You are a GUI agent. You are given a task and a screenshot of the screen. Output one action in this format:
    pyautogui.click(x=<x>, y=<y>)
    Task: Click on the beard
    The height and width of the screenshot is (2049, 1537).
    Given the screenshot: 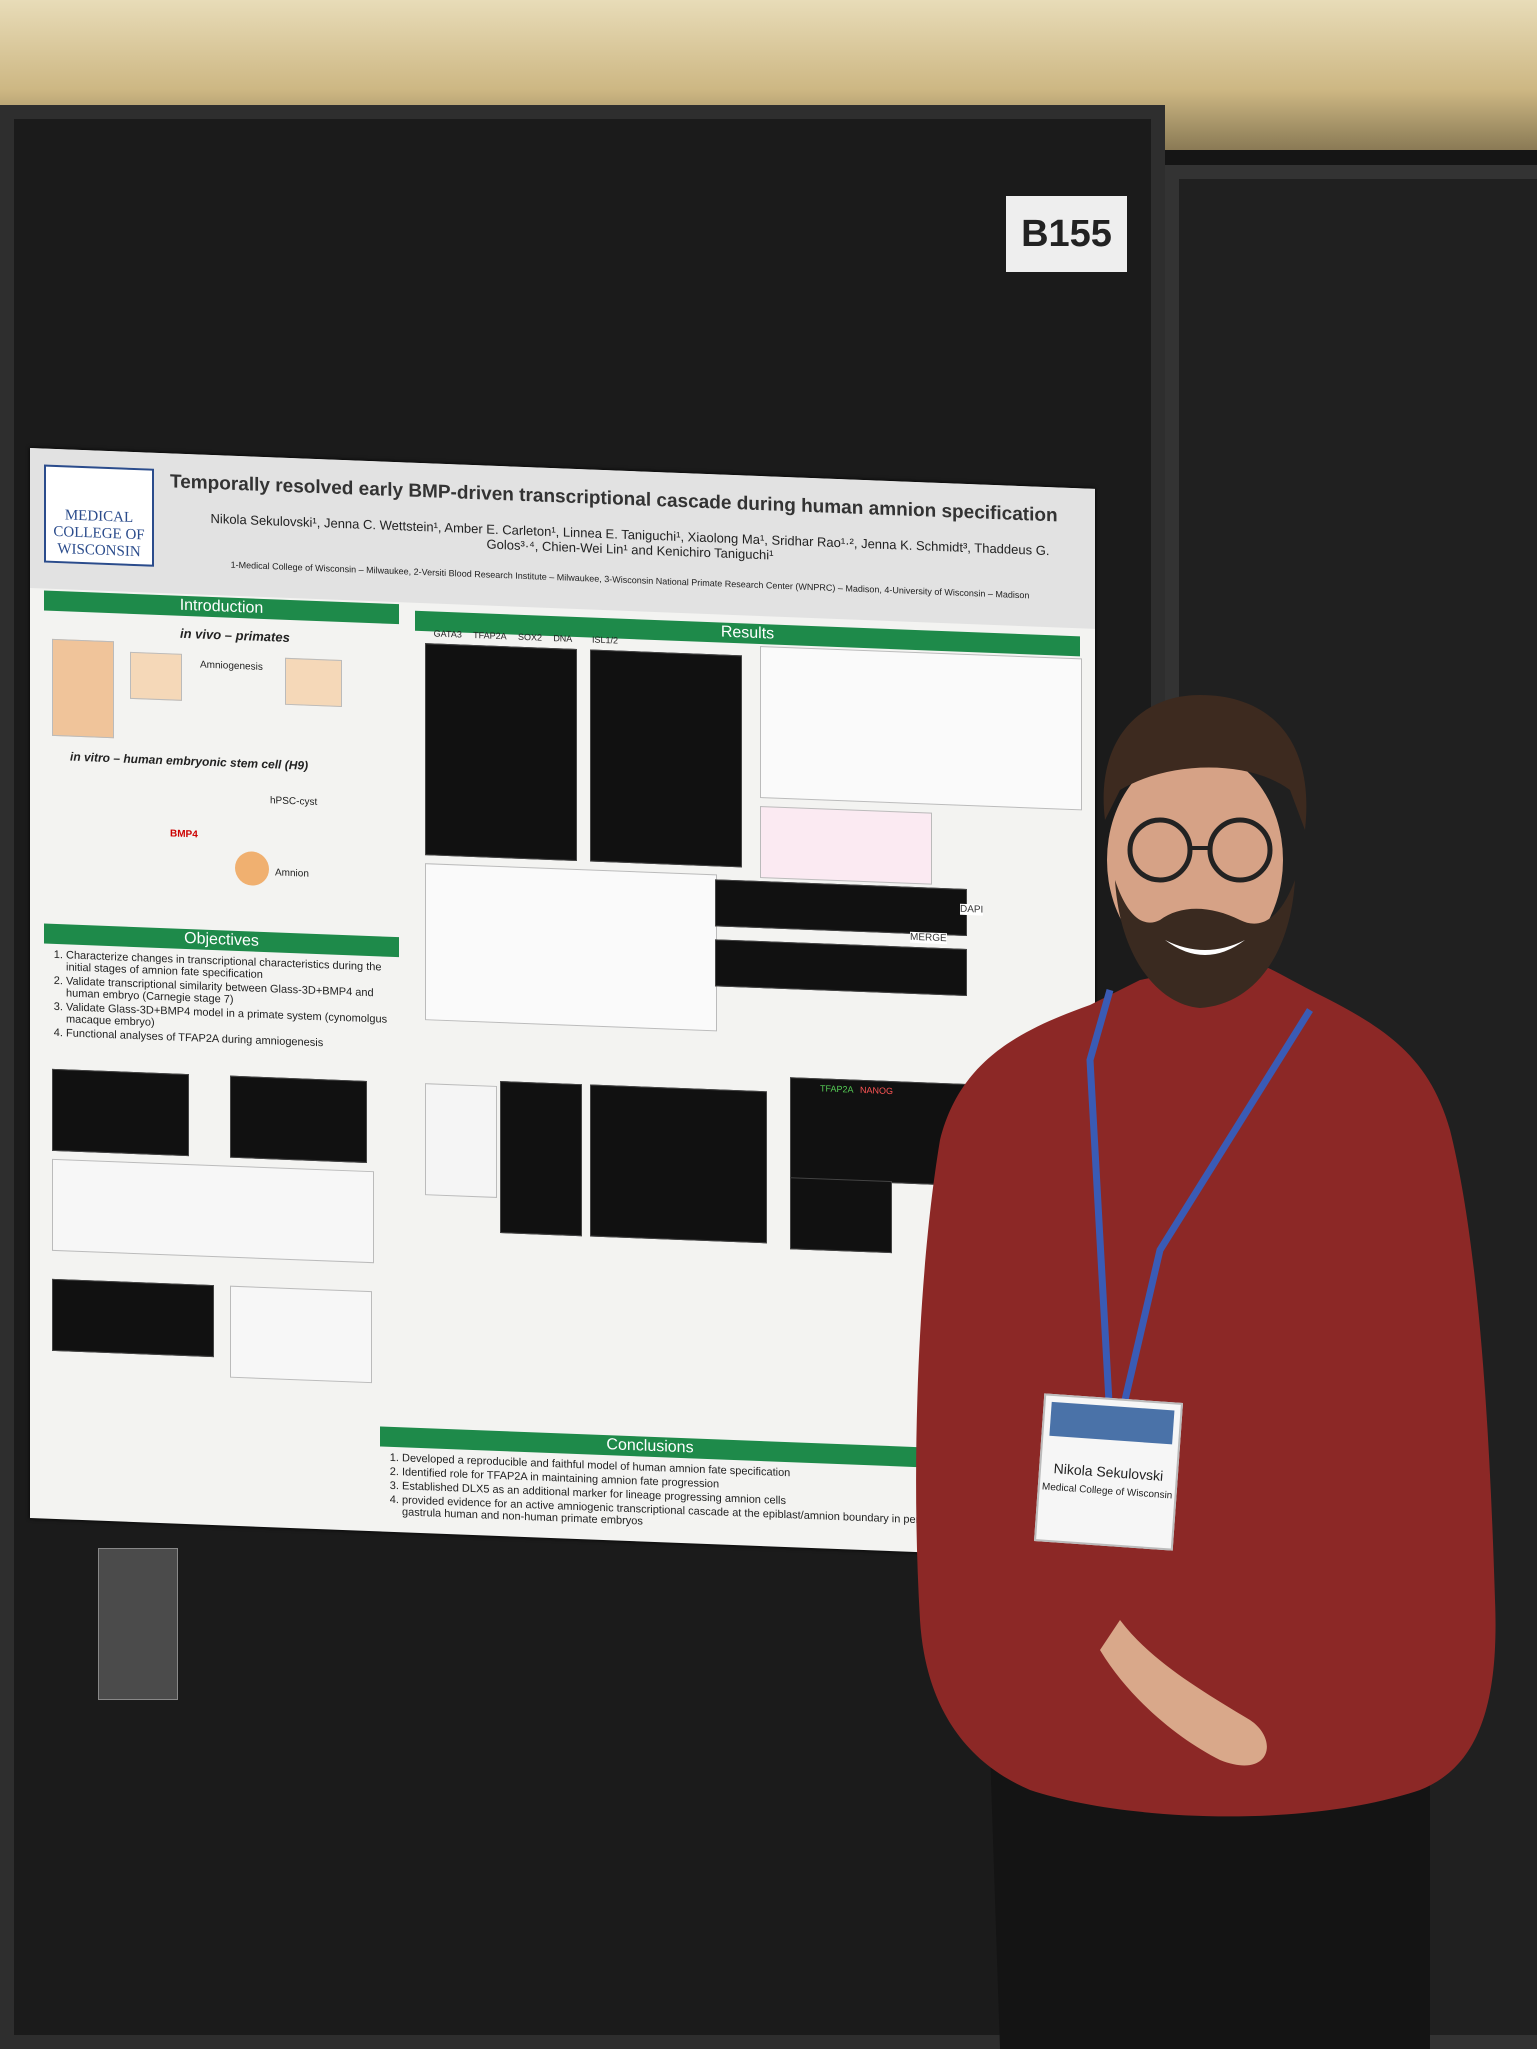 What is the action you would take?
    pyautogui.click(x=1205, y=944)
    